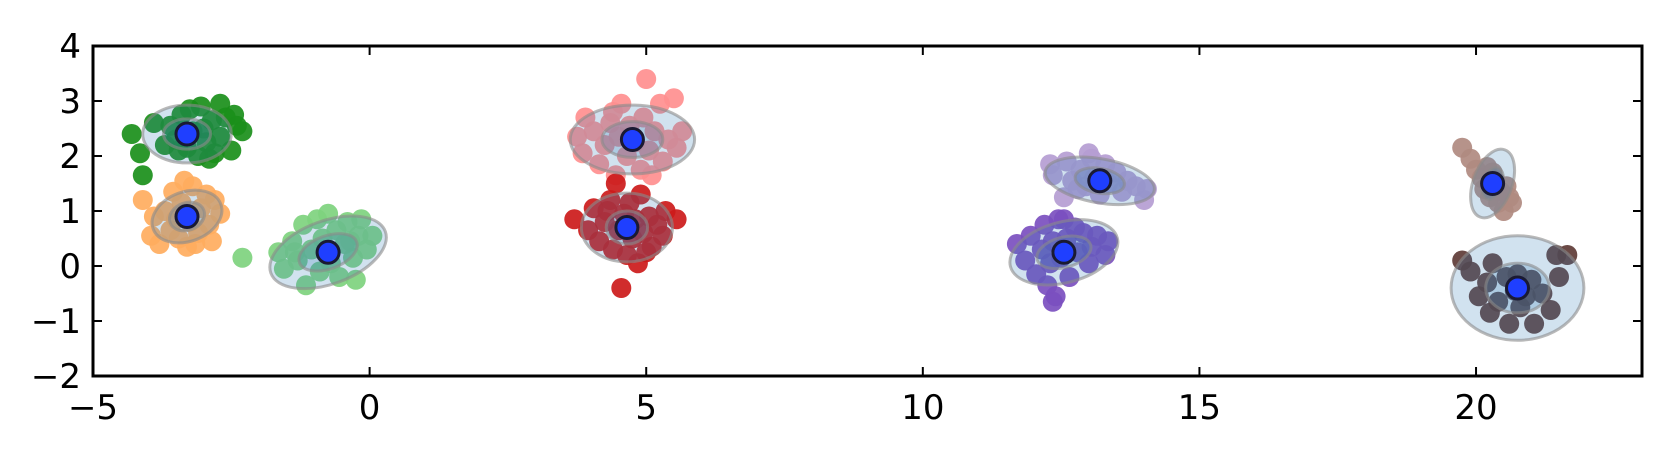 This screenshot has height=456, width=1666. What do you see at coordinates (93, 408) in the screenshot?
I see `x-tick-label: −5` at bounding box center [93, 408].